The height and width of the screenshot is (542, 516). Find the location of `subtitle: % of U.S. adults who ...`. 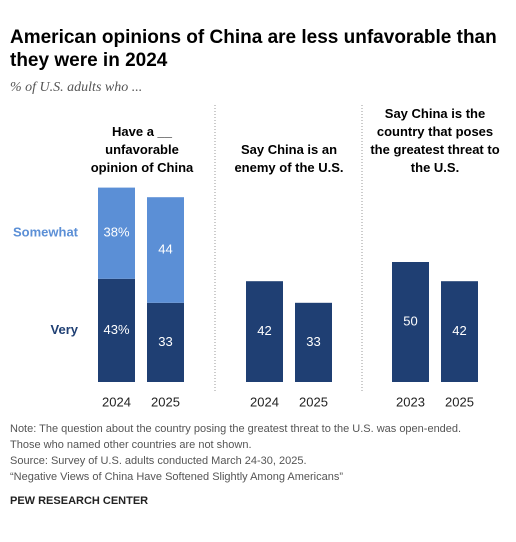

subtitle: % of U.S. adults who ... is located at coordinates (76, 87).